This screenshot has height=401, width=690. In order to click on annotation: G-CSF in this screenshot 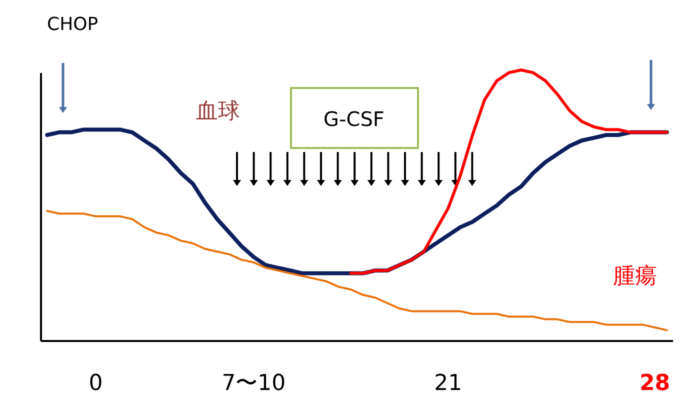, I will do `click(354, 119)`.